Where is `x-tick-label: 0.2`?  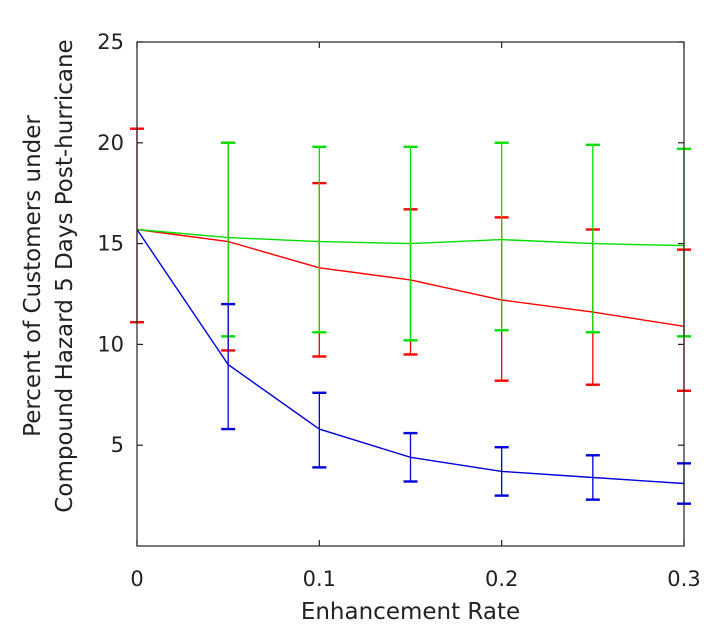 x-tick-label: 0.2 is located at coordinates (501, 579).